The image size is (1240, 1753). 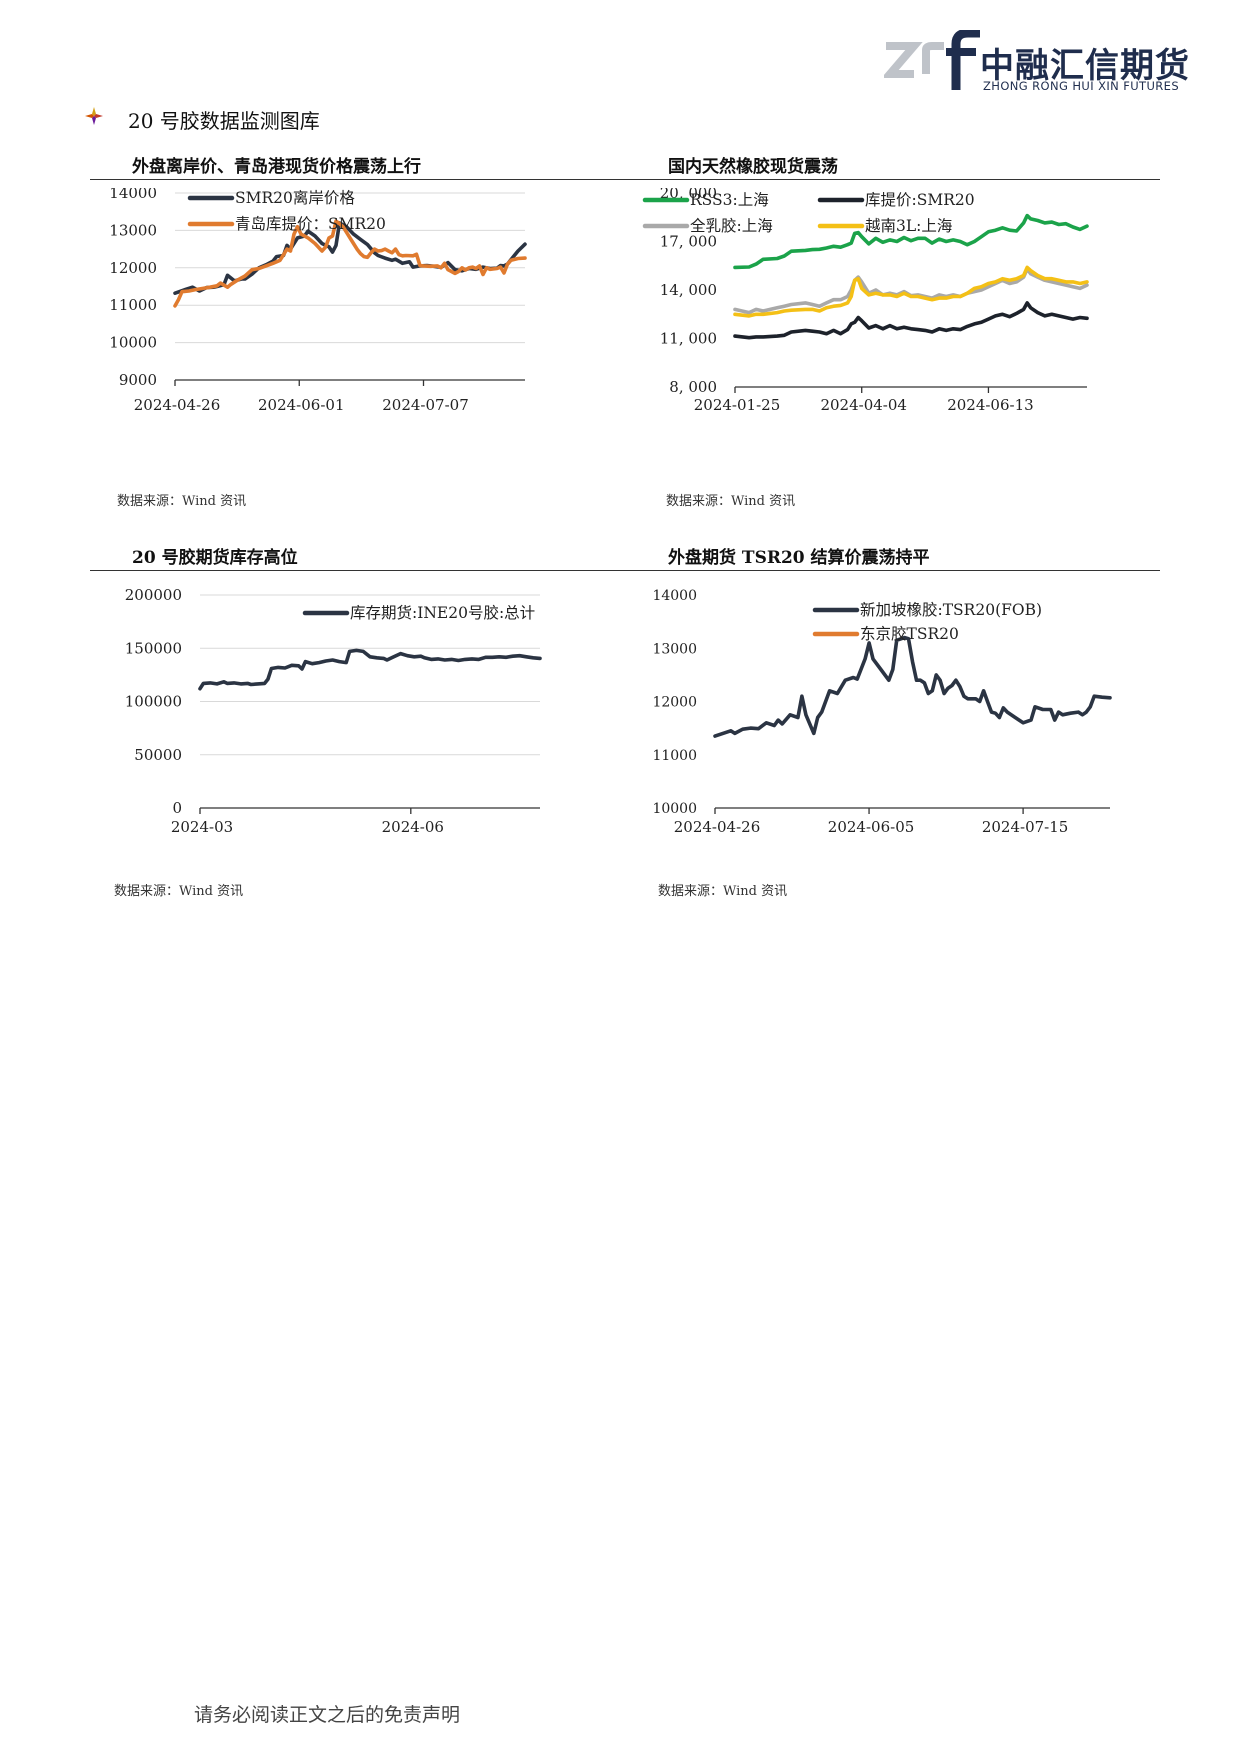 What do you see at coordinates (1081, 86) in the screenshot?
I see `company-logo-en: ZHONG RONG HUI XIN FUTURES` at bounding box center [1081, 86].